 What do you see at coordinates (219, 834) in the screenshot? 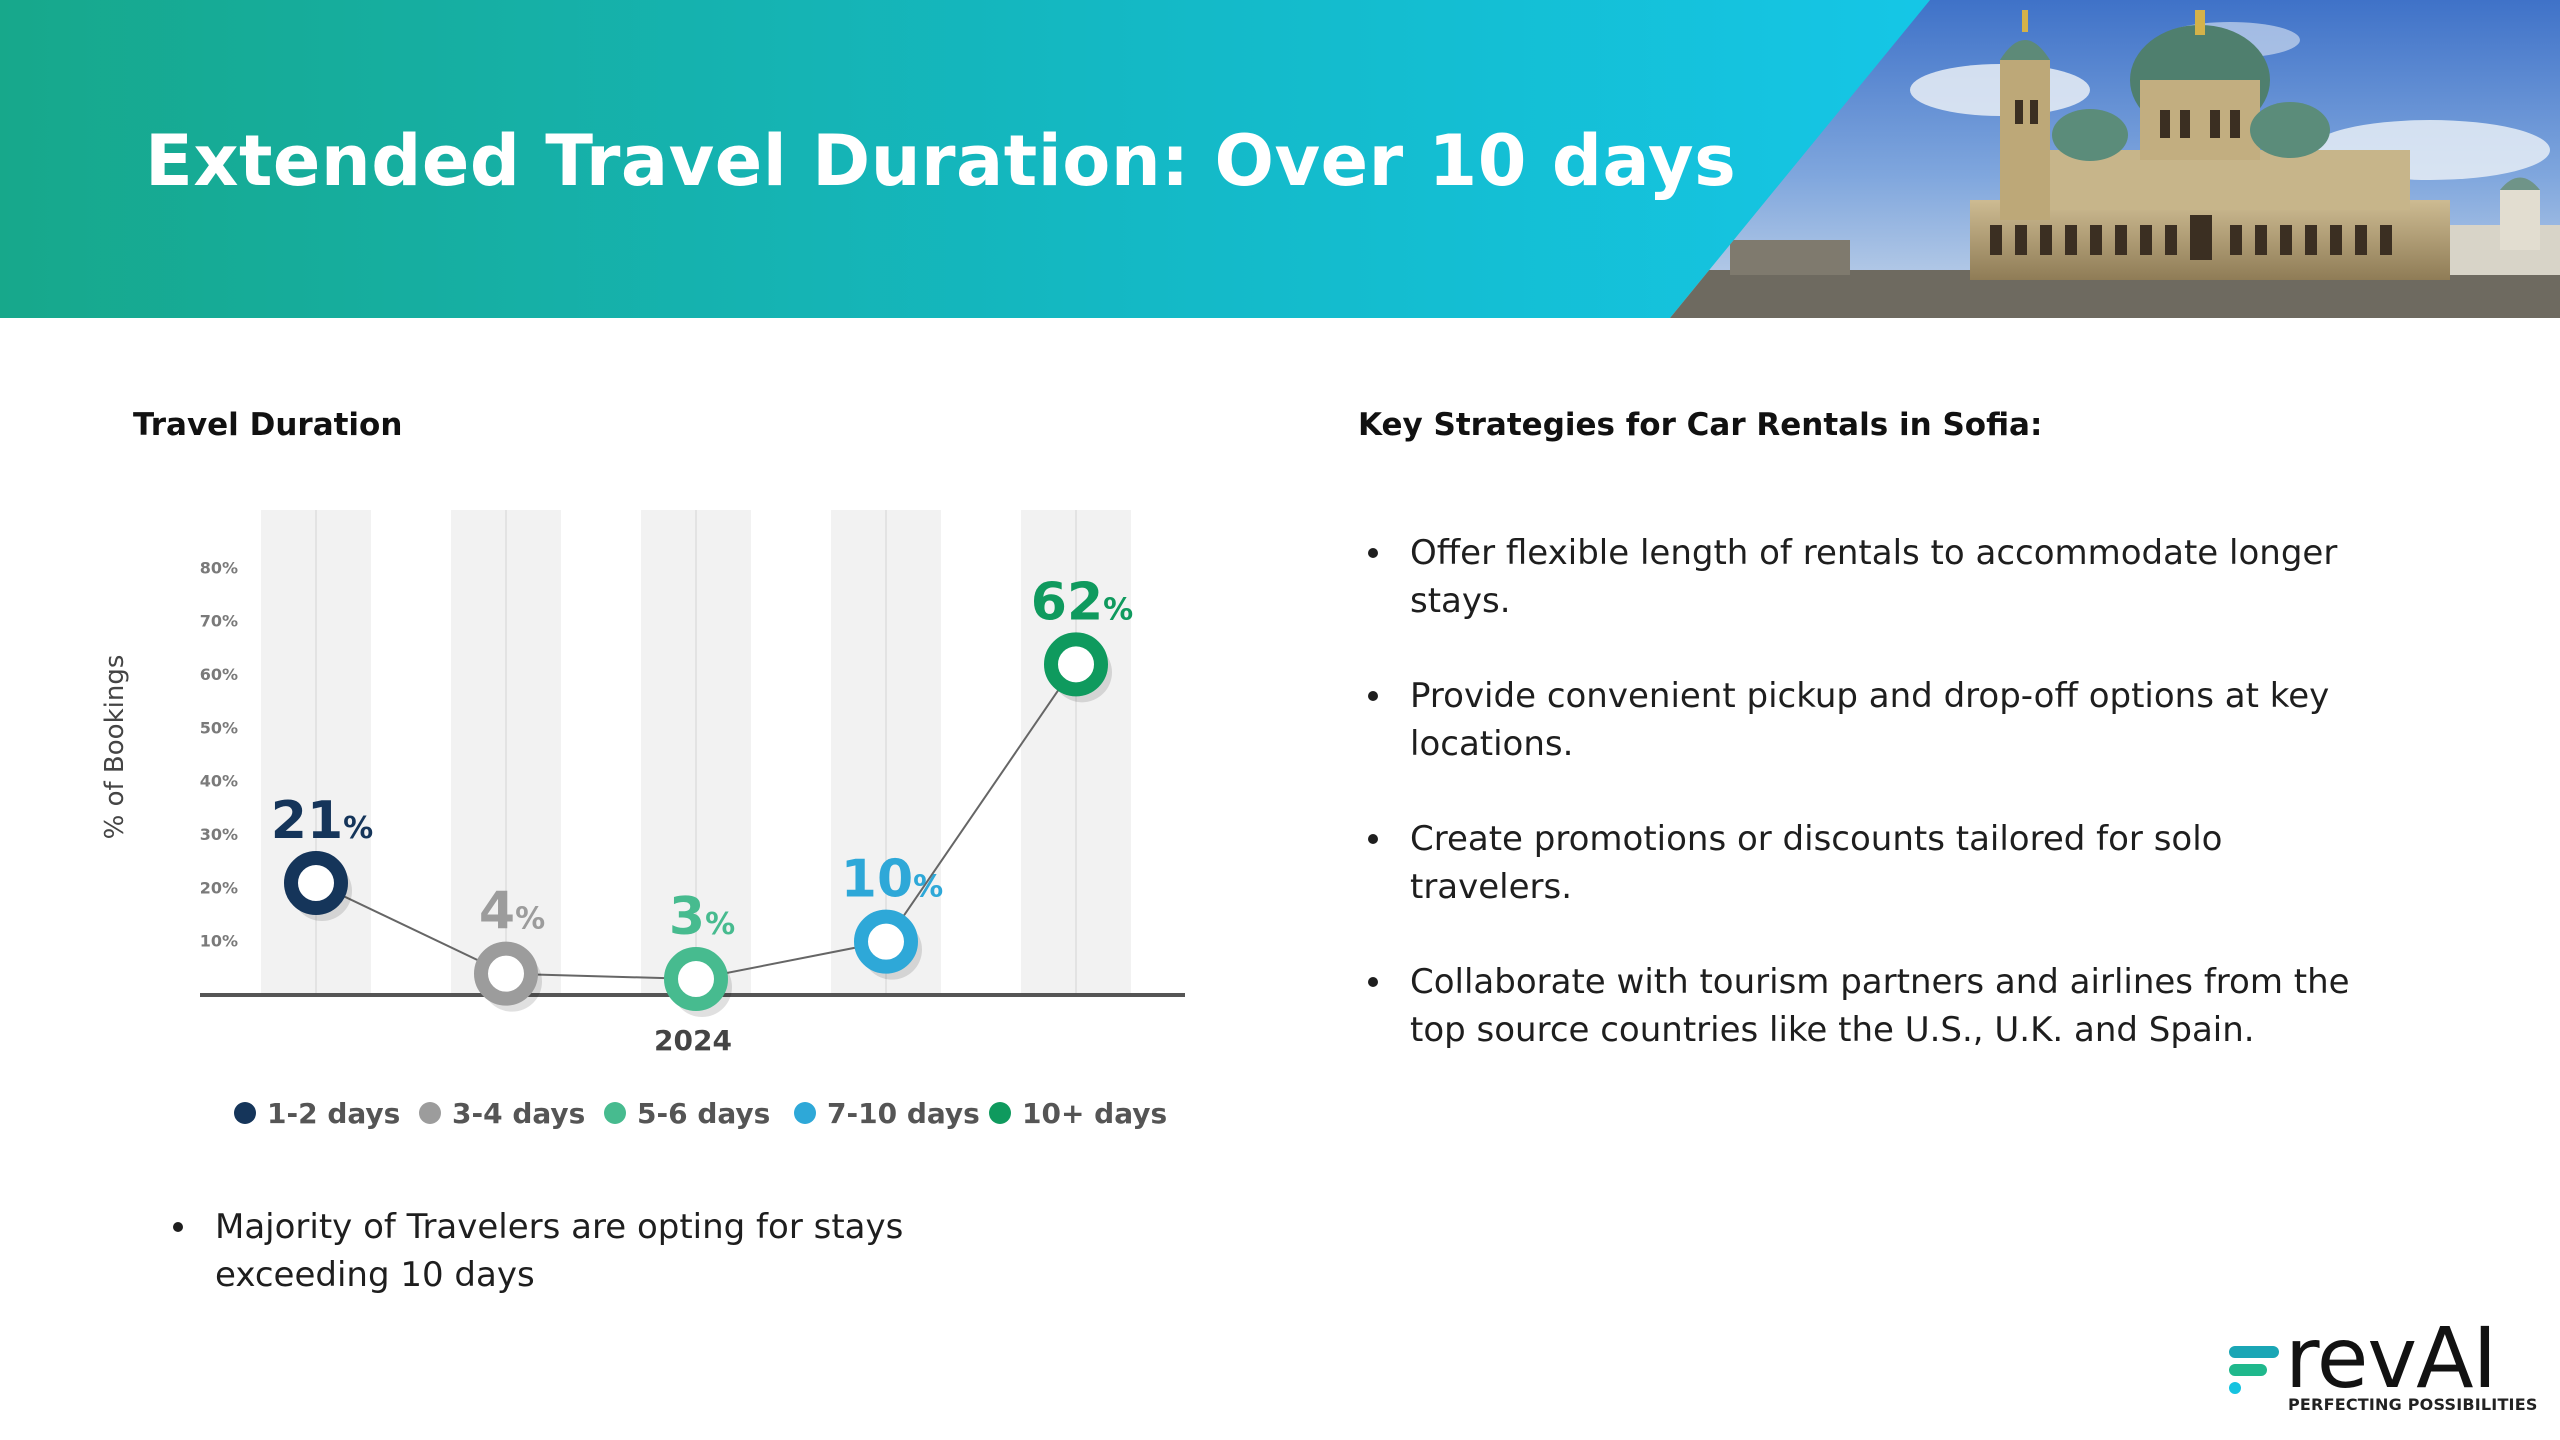
I see `y-tick-label: 30%` at bounding box center [219, 834].